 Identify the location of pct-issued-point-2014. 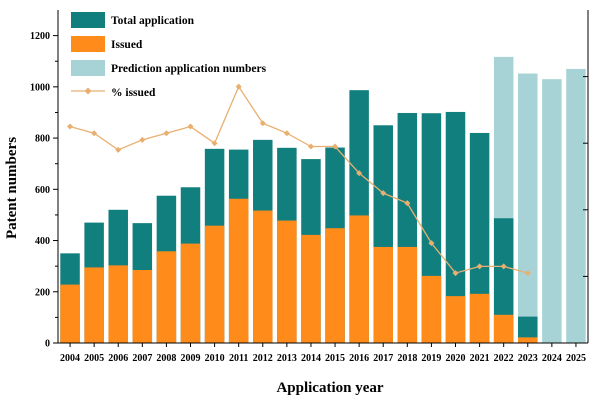
(310, 146).